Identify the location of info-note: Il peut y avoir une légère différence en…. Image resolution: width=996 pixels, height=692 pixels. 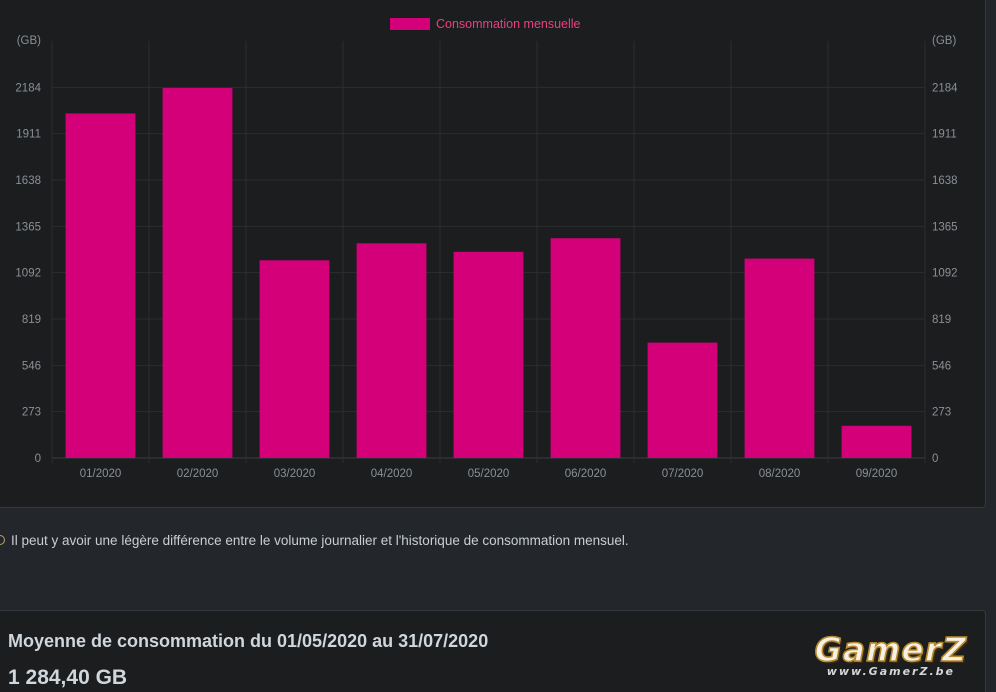
(314, 540).